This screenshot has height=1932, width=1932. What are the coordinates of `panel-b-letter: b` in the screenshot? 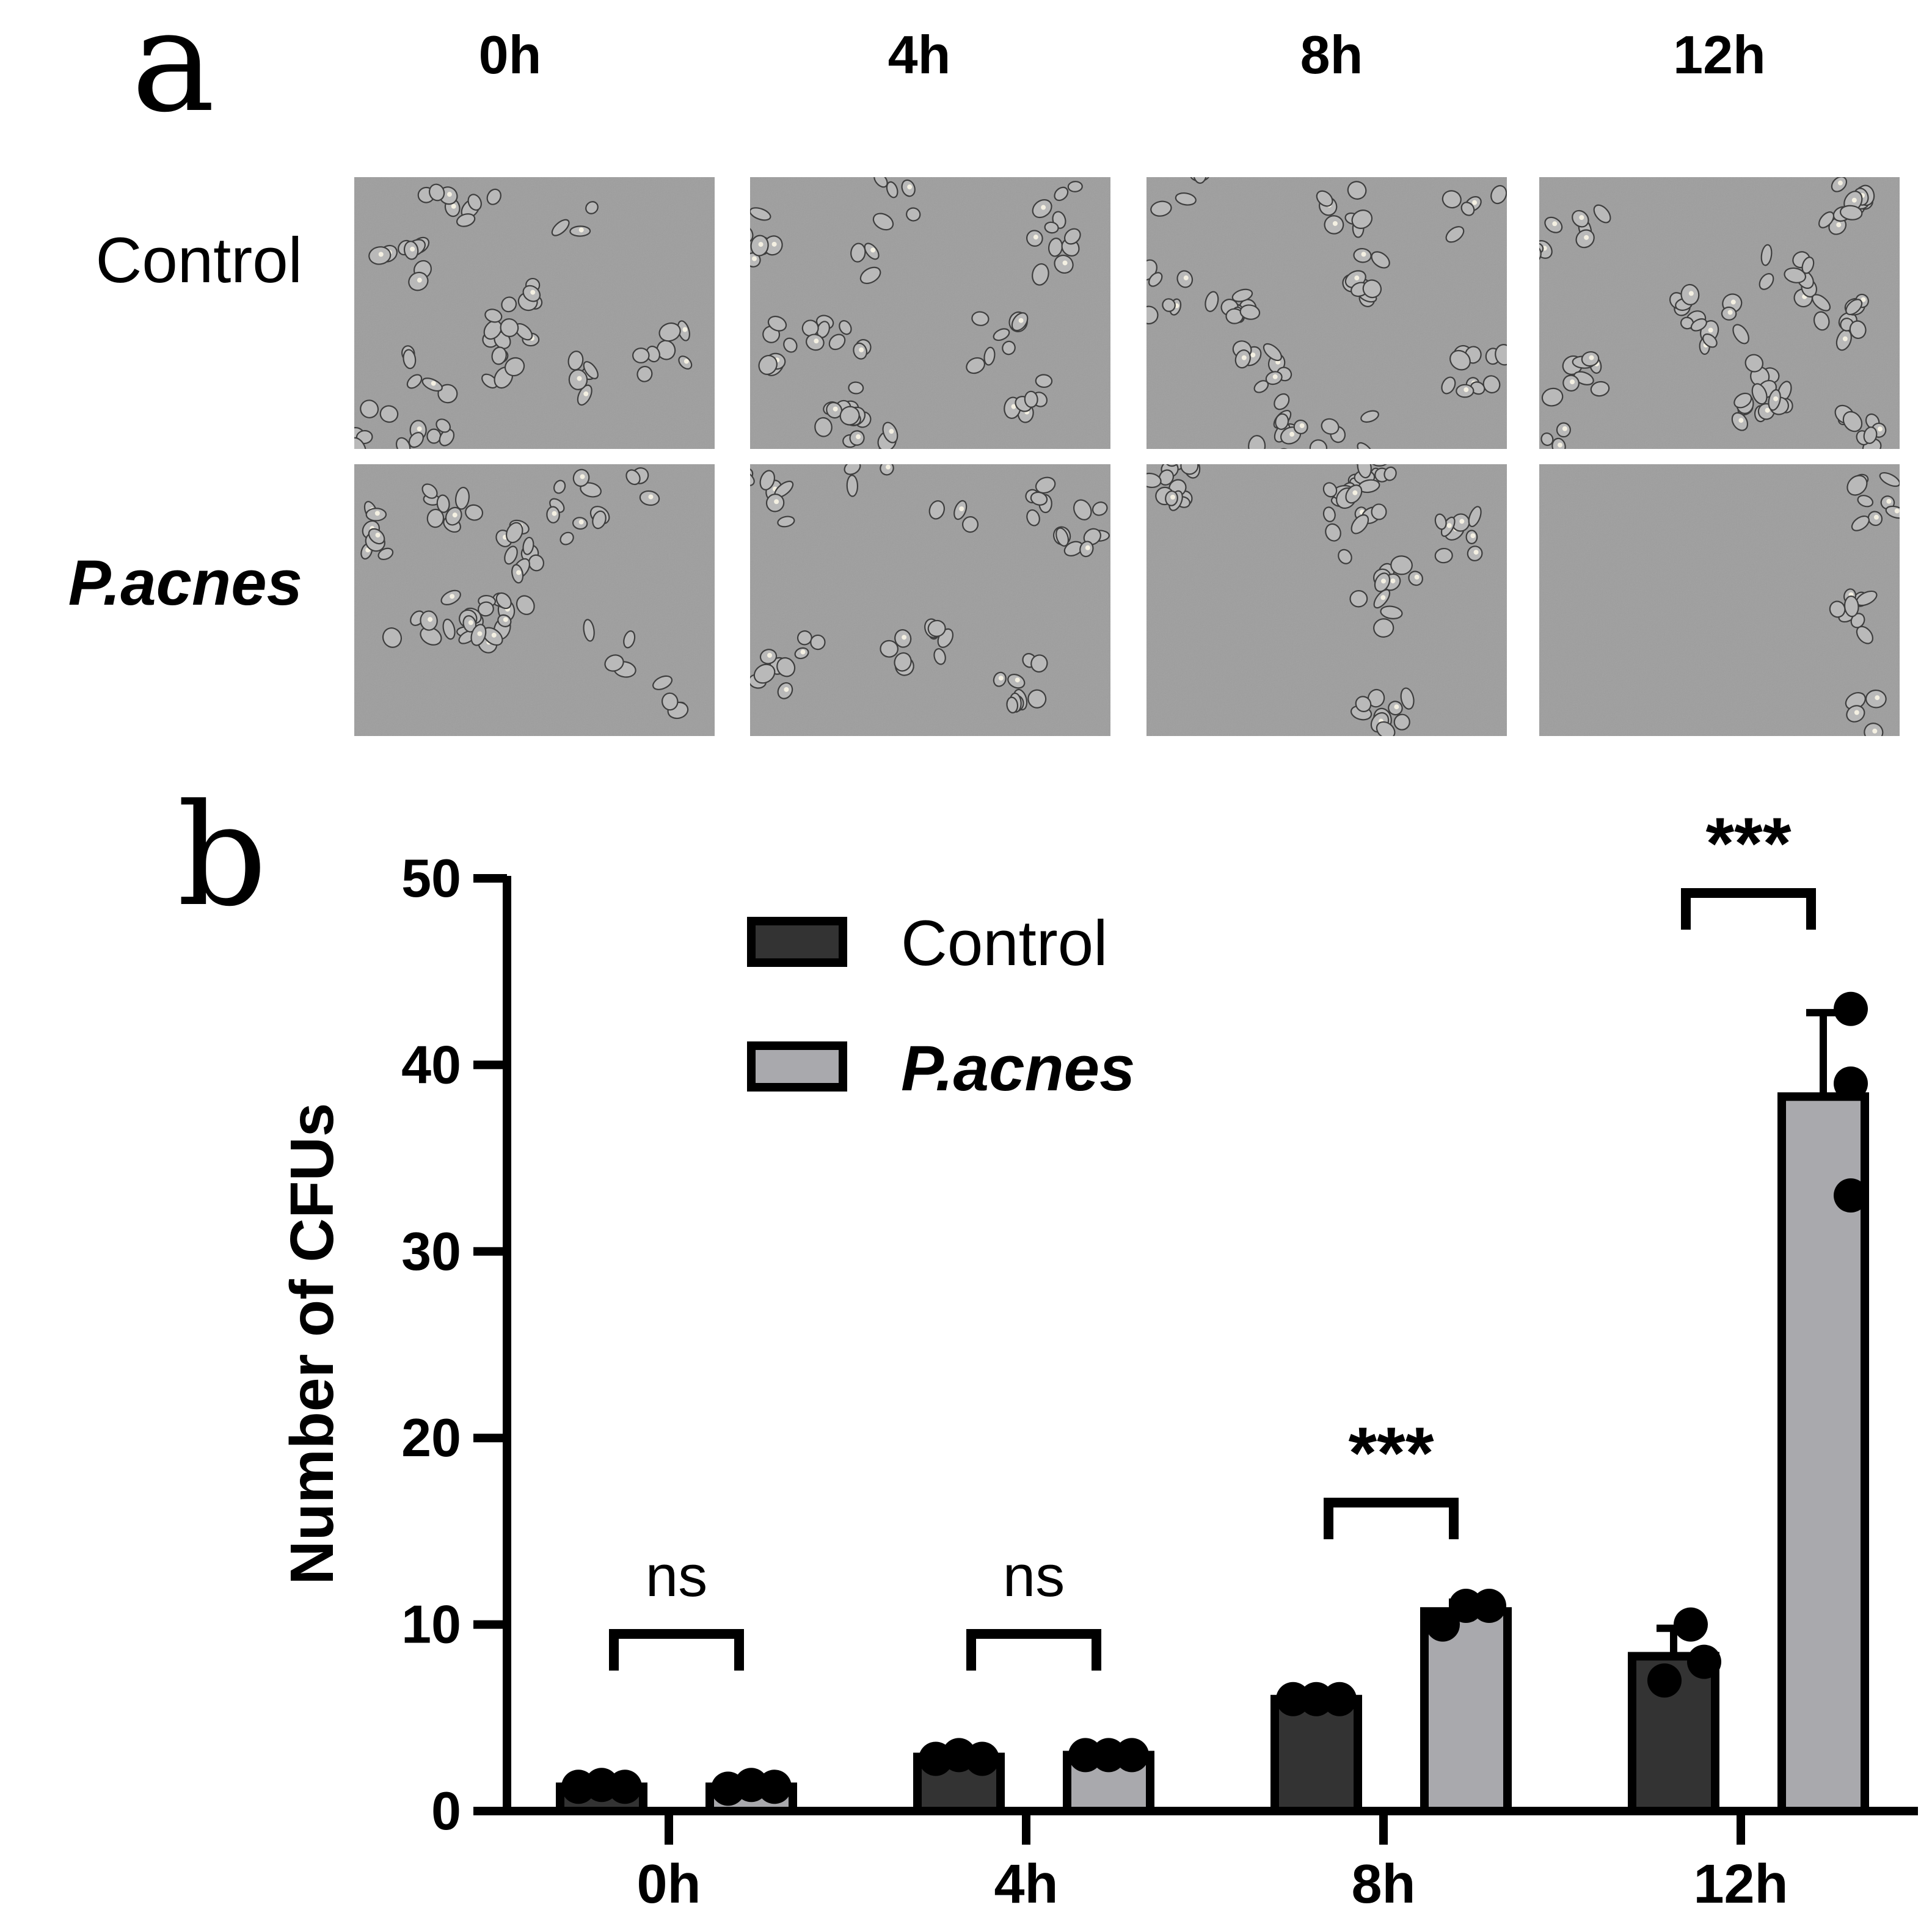 It's located at (222, 856).